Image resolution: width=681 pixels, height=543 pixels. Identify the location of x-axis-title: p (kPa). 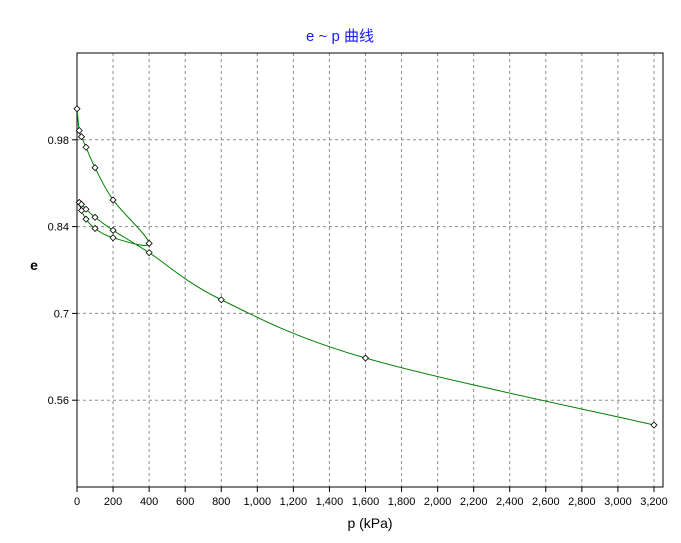
(369, 523).